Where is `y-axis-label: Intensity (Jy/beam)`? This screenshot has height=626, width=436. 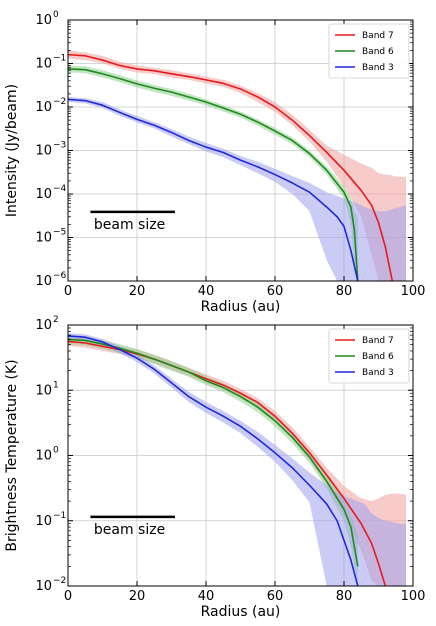 y-axis-label: Intensity (Jy/beam) is located at coordinates (12, 150).